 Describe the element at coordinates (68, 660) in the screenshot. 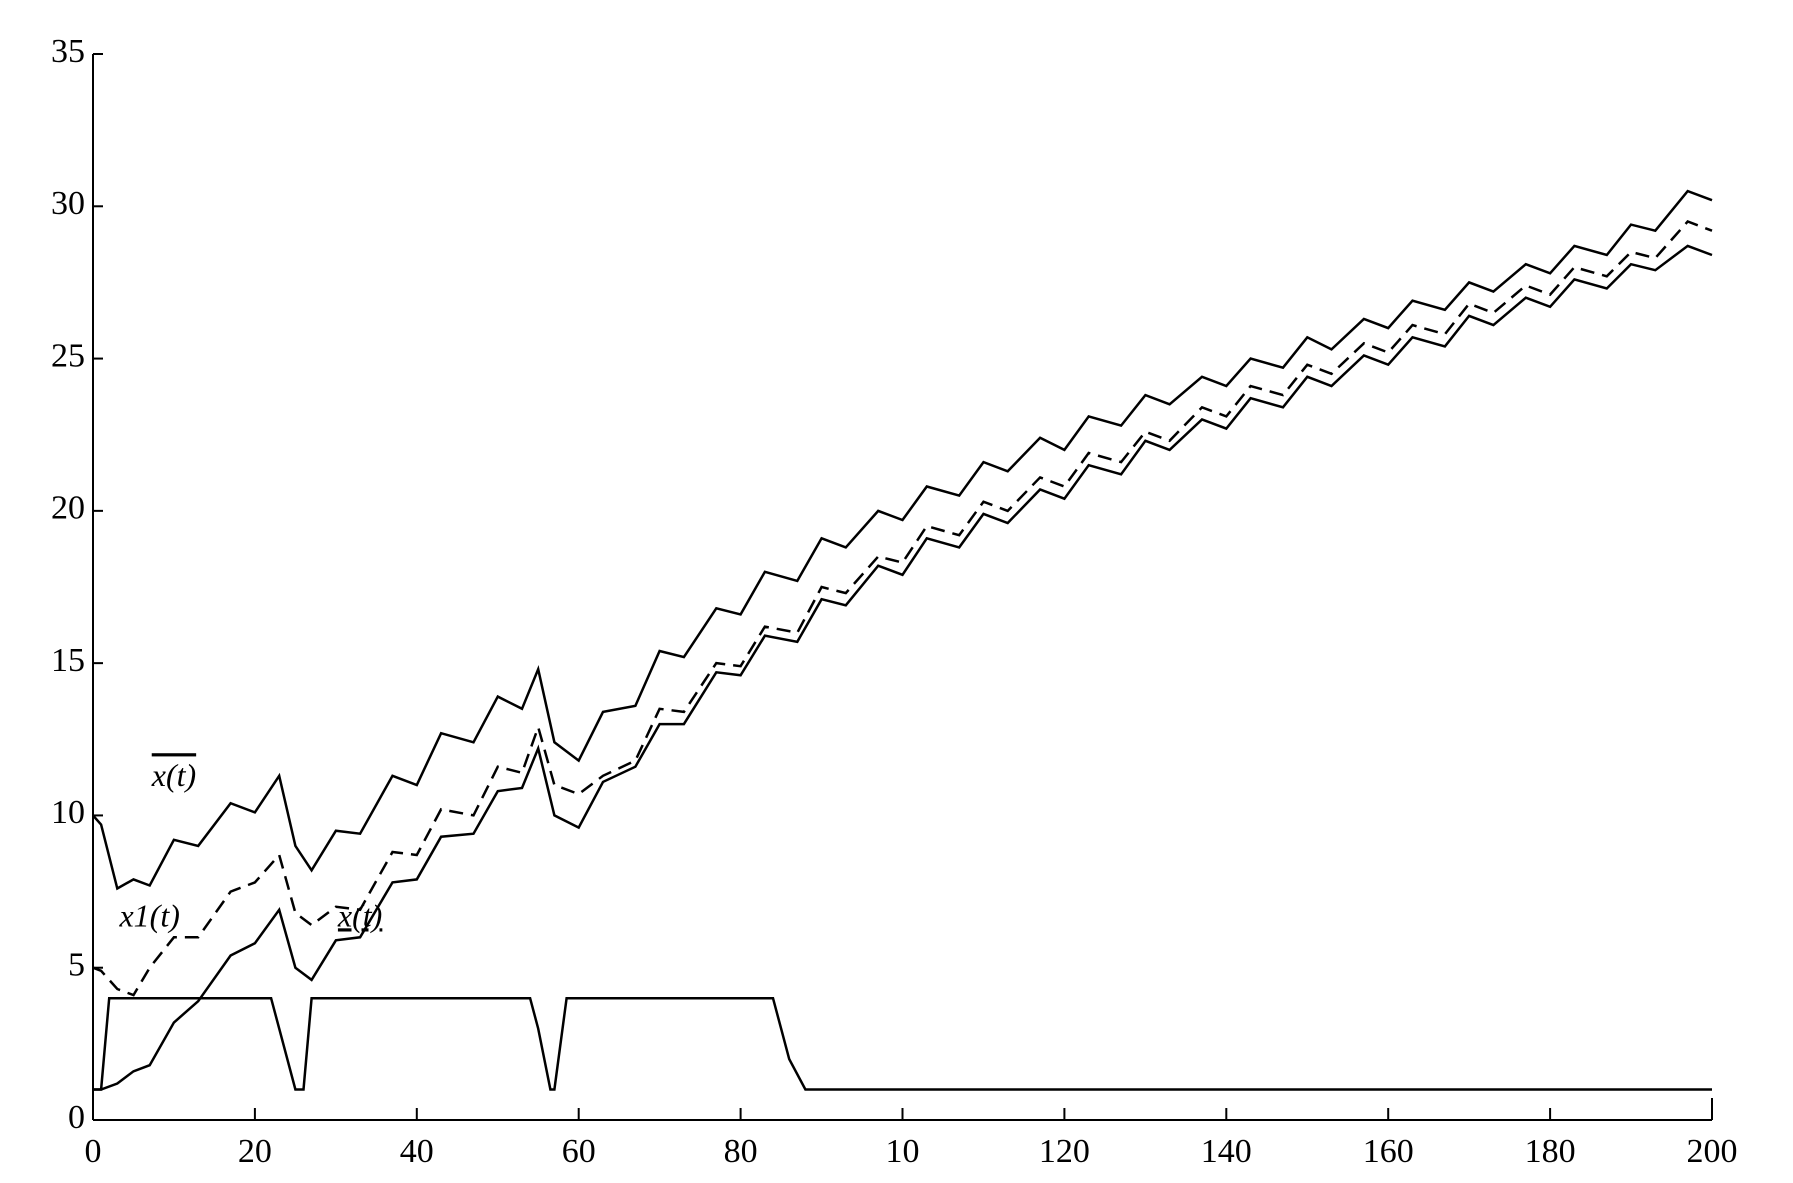

I see `y-tick-label: 15` at that location.